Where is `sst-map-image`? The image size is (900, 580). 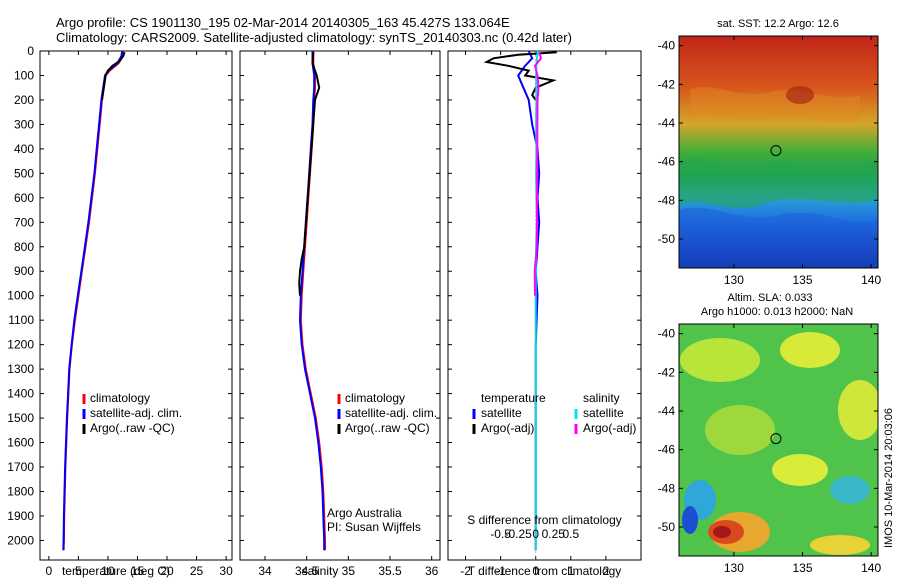 sst-map-image is located at coordinates (778, 152).